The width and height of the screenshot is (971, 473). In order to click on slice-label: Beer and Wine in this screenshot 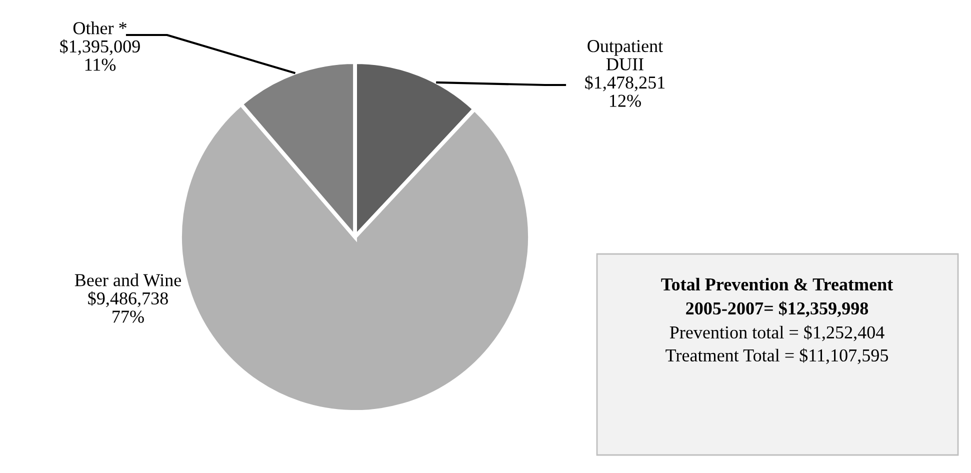, I will do `click(127, 280)`.